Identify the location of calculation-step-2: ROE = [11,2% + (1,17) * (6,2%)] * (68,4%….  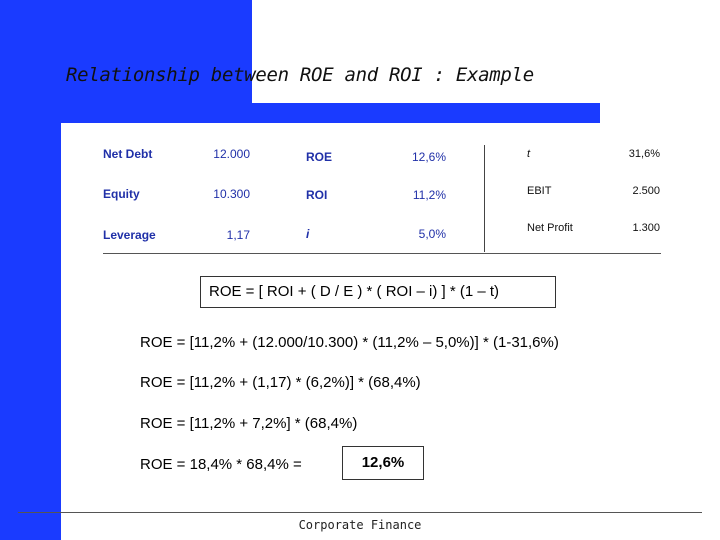
(280, 382).